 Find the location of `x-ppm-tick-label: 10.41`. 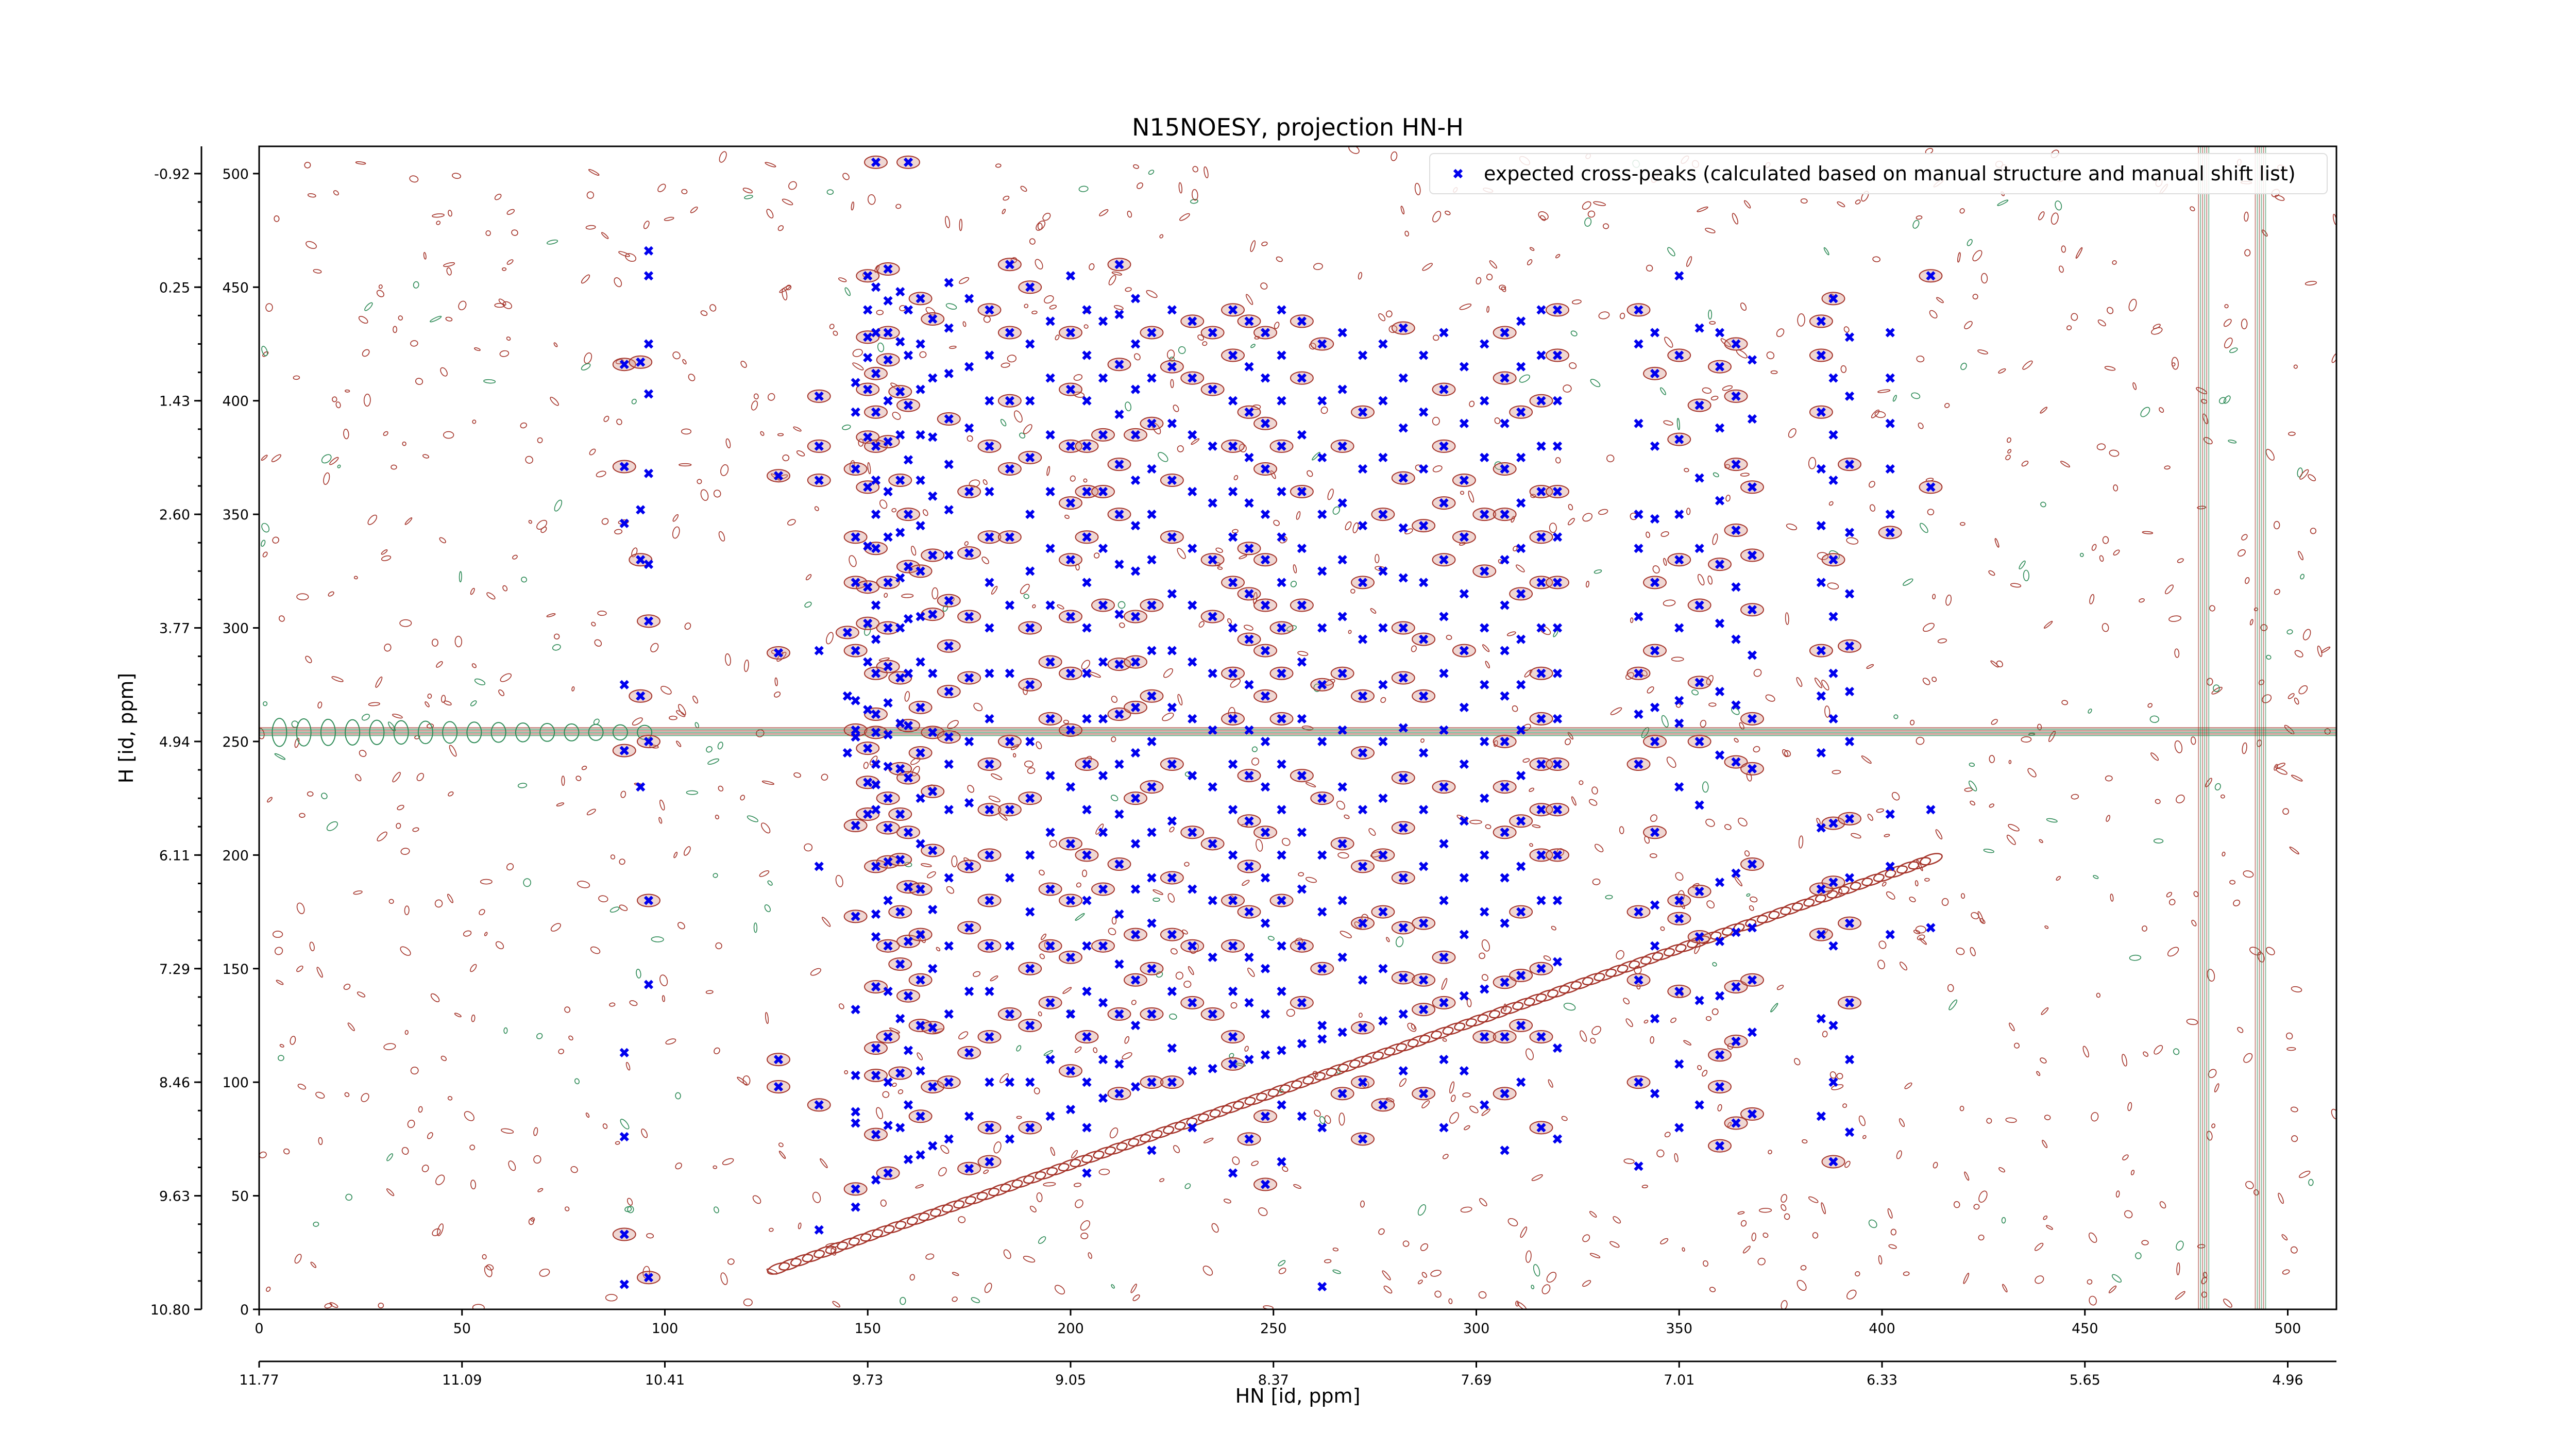

x-ppm-tick-label: 10.41 is located at coordinates (665, 1380).